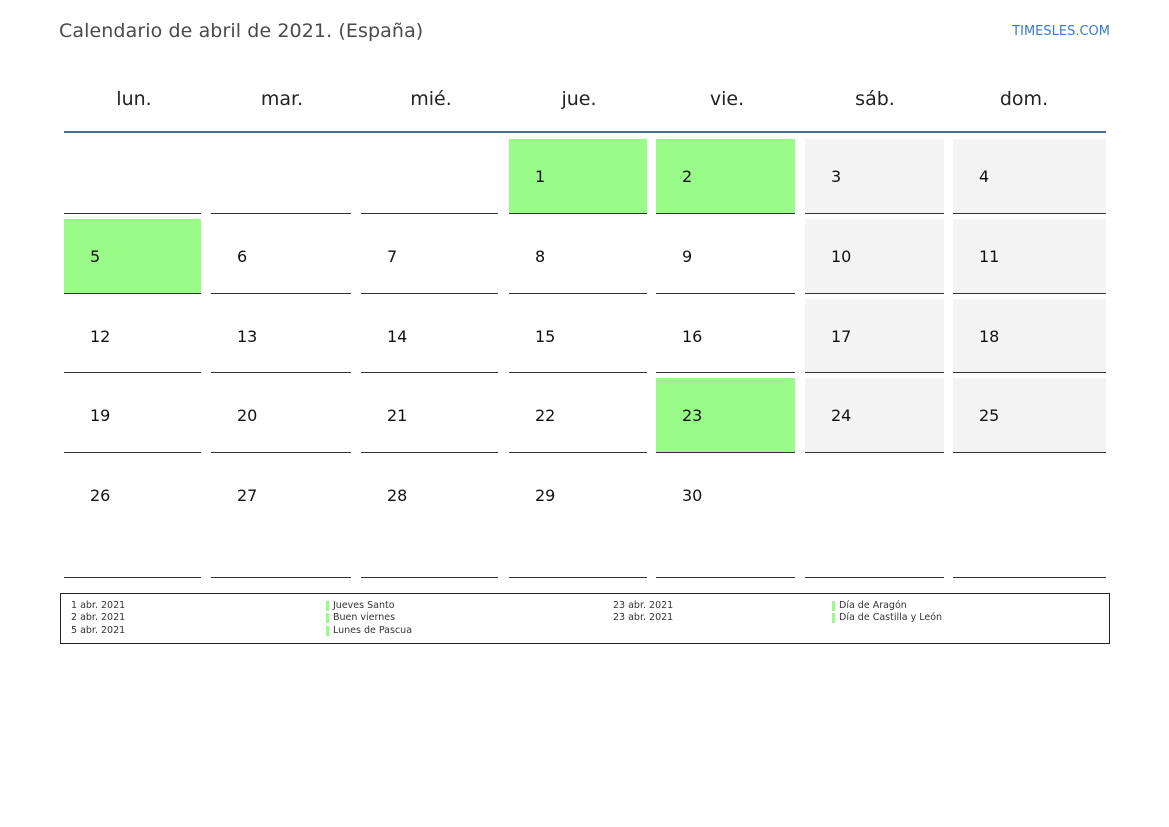 This screenshot has height=827, width=1169. What do you see at coordinates (984, 176) in the screenshot?
I see `day-number: 4` at bounding box center [984, 176].